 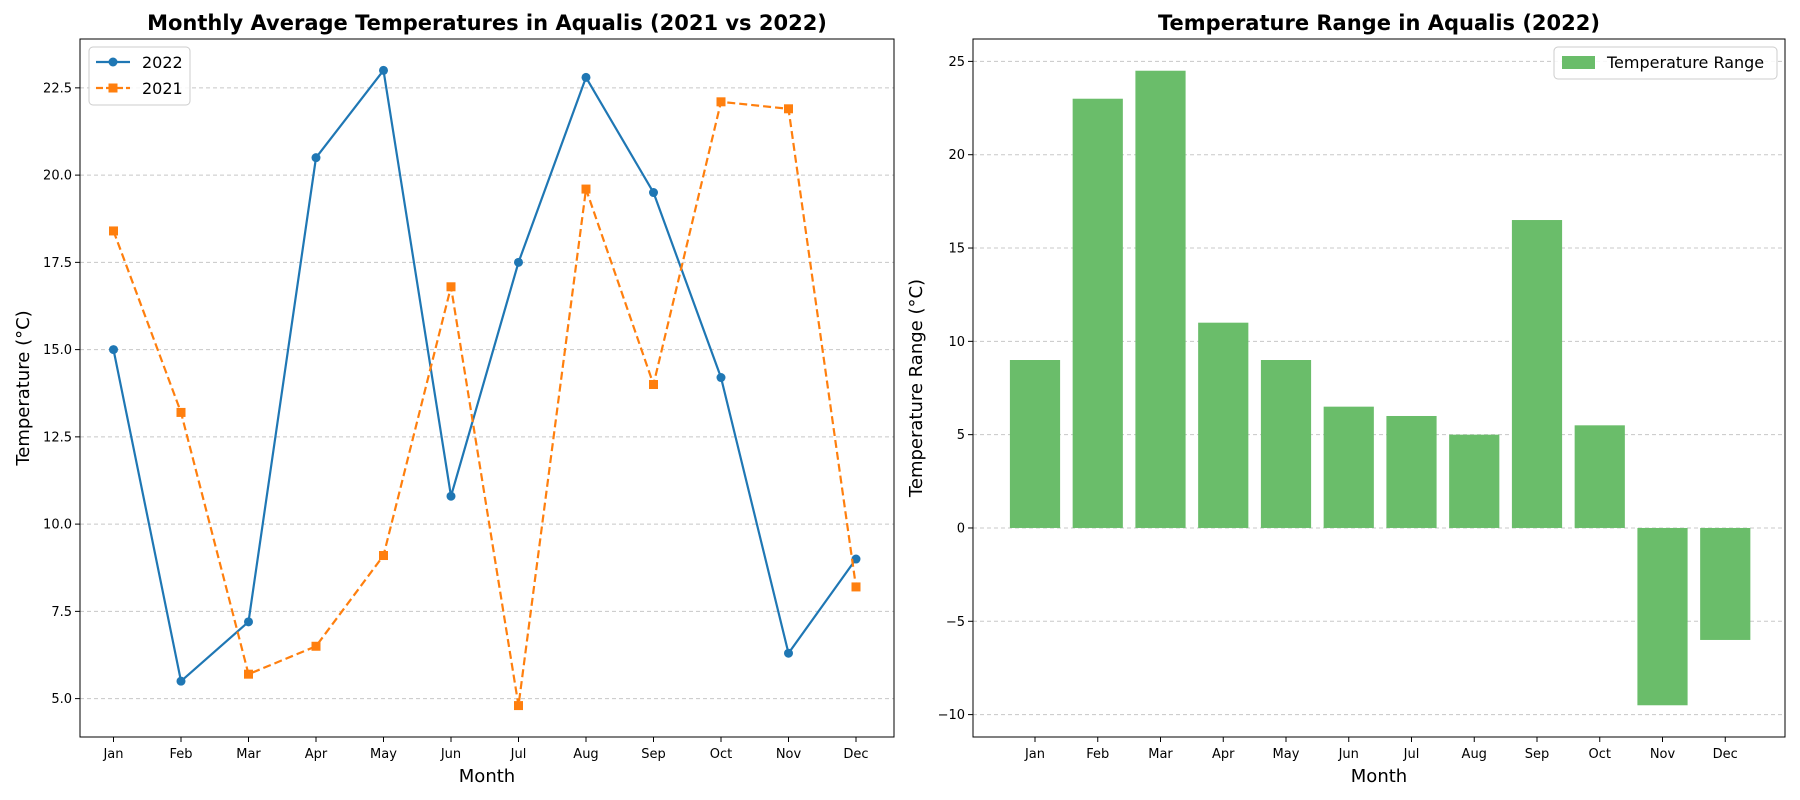 What do you see at coordinates (1537, 374) in the screenshot?
I see `bar-Sep` at bounding box center [1537, 374].